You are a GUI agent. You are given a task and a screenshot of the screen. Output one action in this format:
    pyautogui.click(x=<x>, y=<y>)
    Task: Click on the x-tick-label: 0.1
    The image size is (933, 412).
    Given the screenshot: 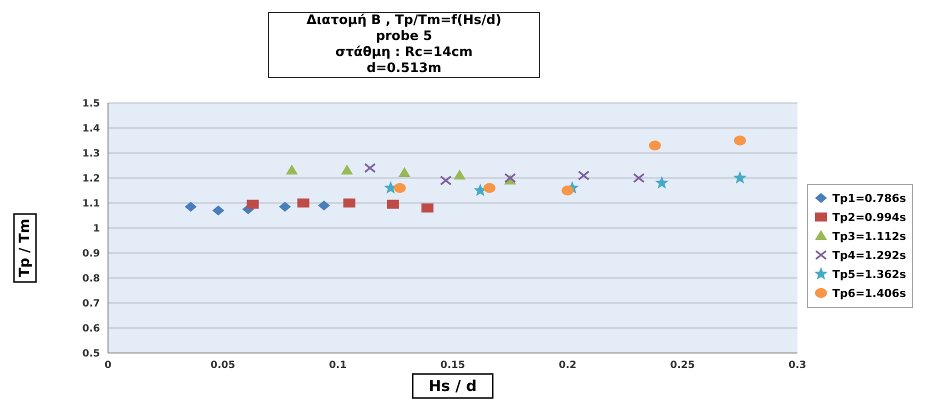 What is the action you would take?
    pyautogui.click(x=337, y=366)
    